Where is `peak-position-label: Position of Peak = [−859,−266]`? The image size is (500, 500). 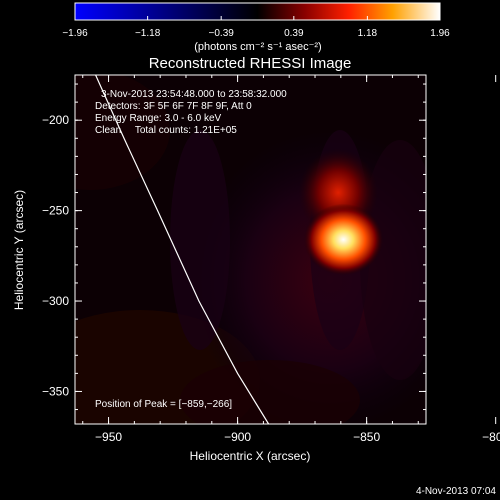 peak-position-label: Position of Peak = [−859,−266] is located at coordinates (163, 404).